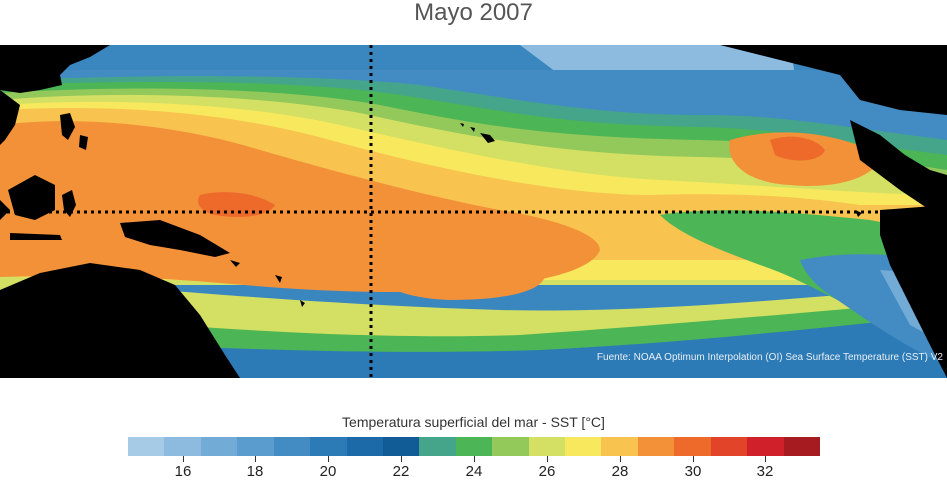  What do you see at coordinates (31, 197) in the screenshot?
I see `land-borneo` at bounding box center [31, 197].